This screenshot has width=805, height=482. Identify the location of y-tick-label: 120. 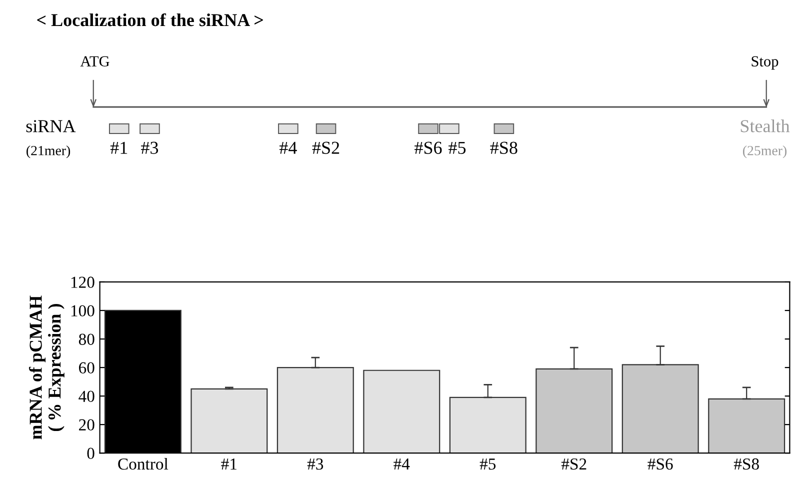
(82, 282).